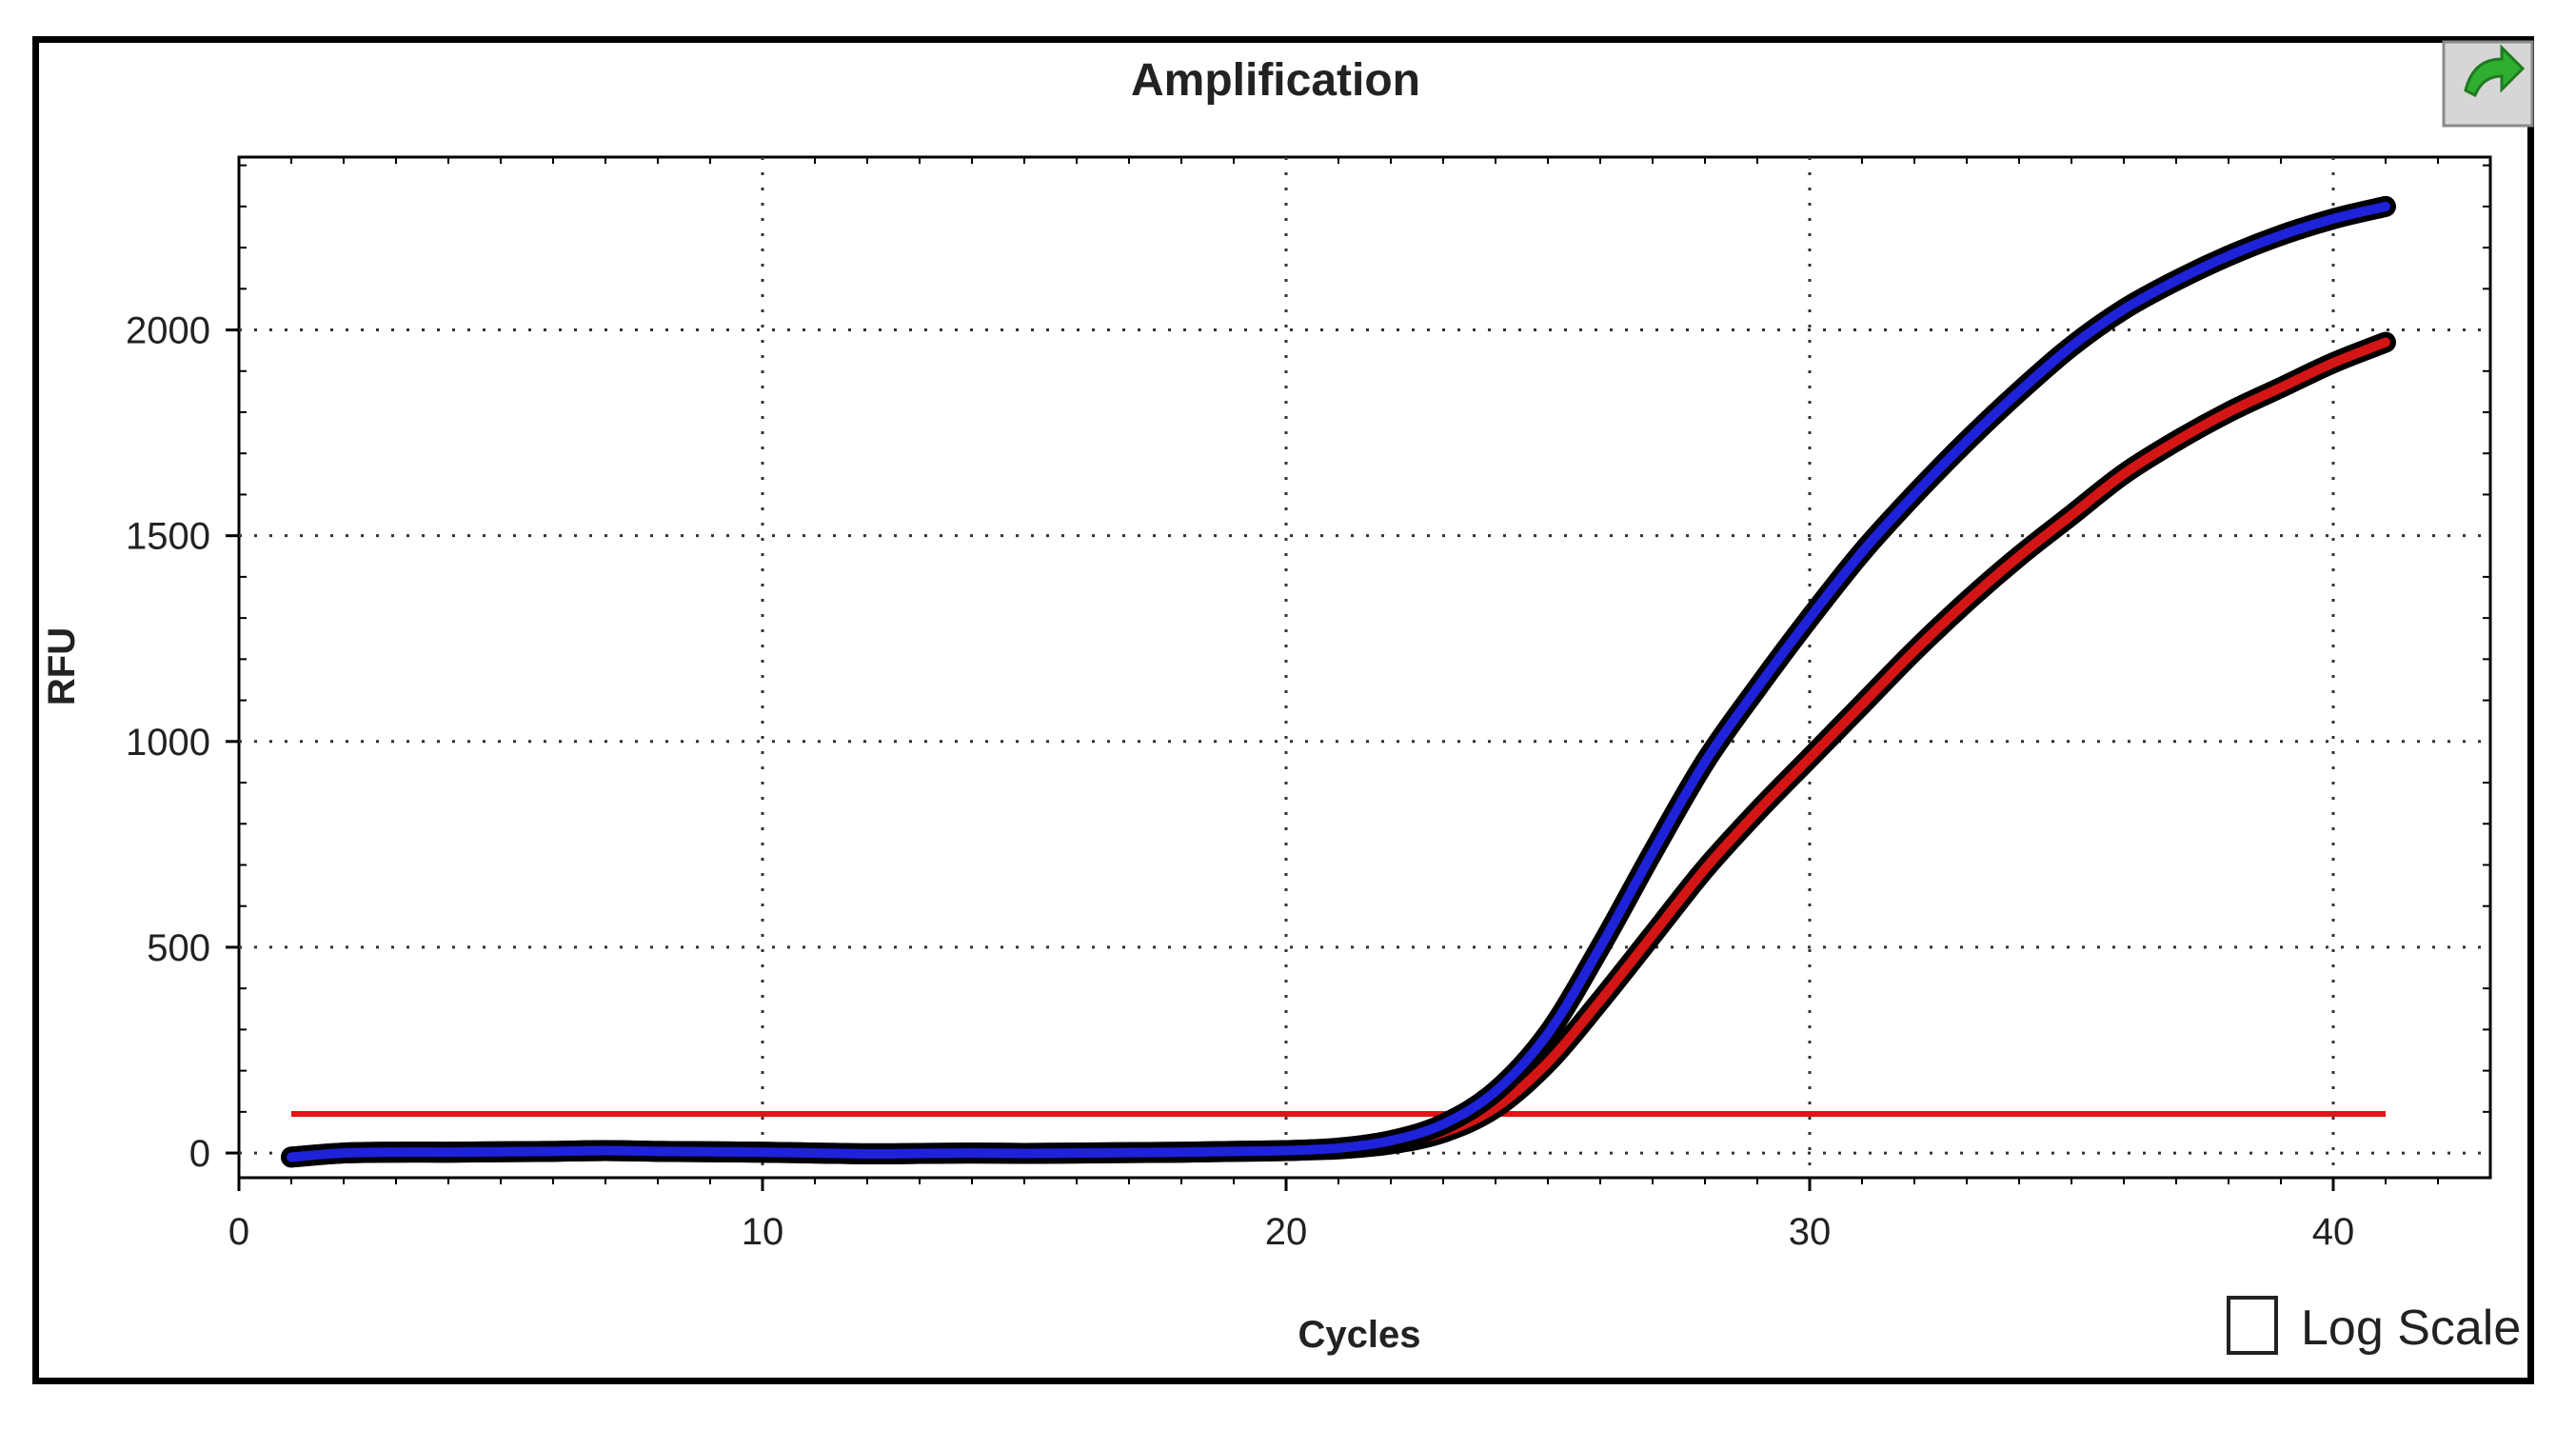  Describe the element at coordinates (2252, 1325) in the screenshot. I see `log-scale-checkbox` at that location.